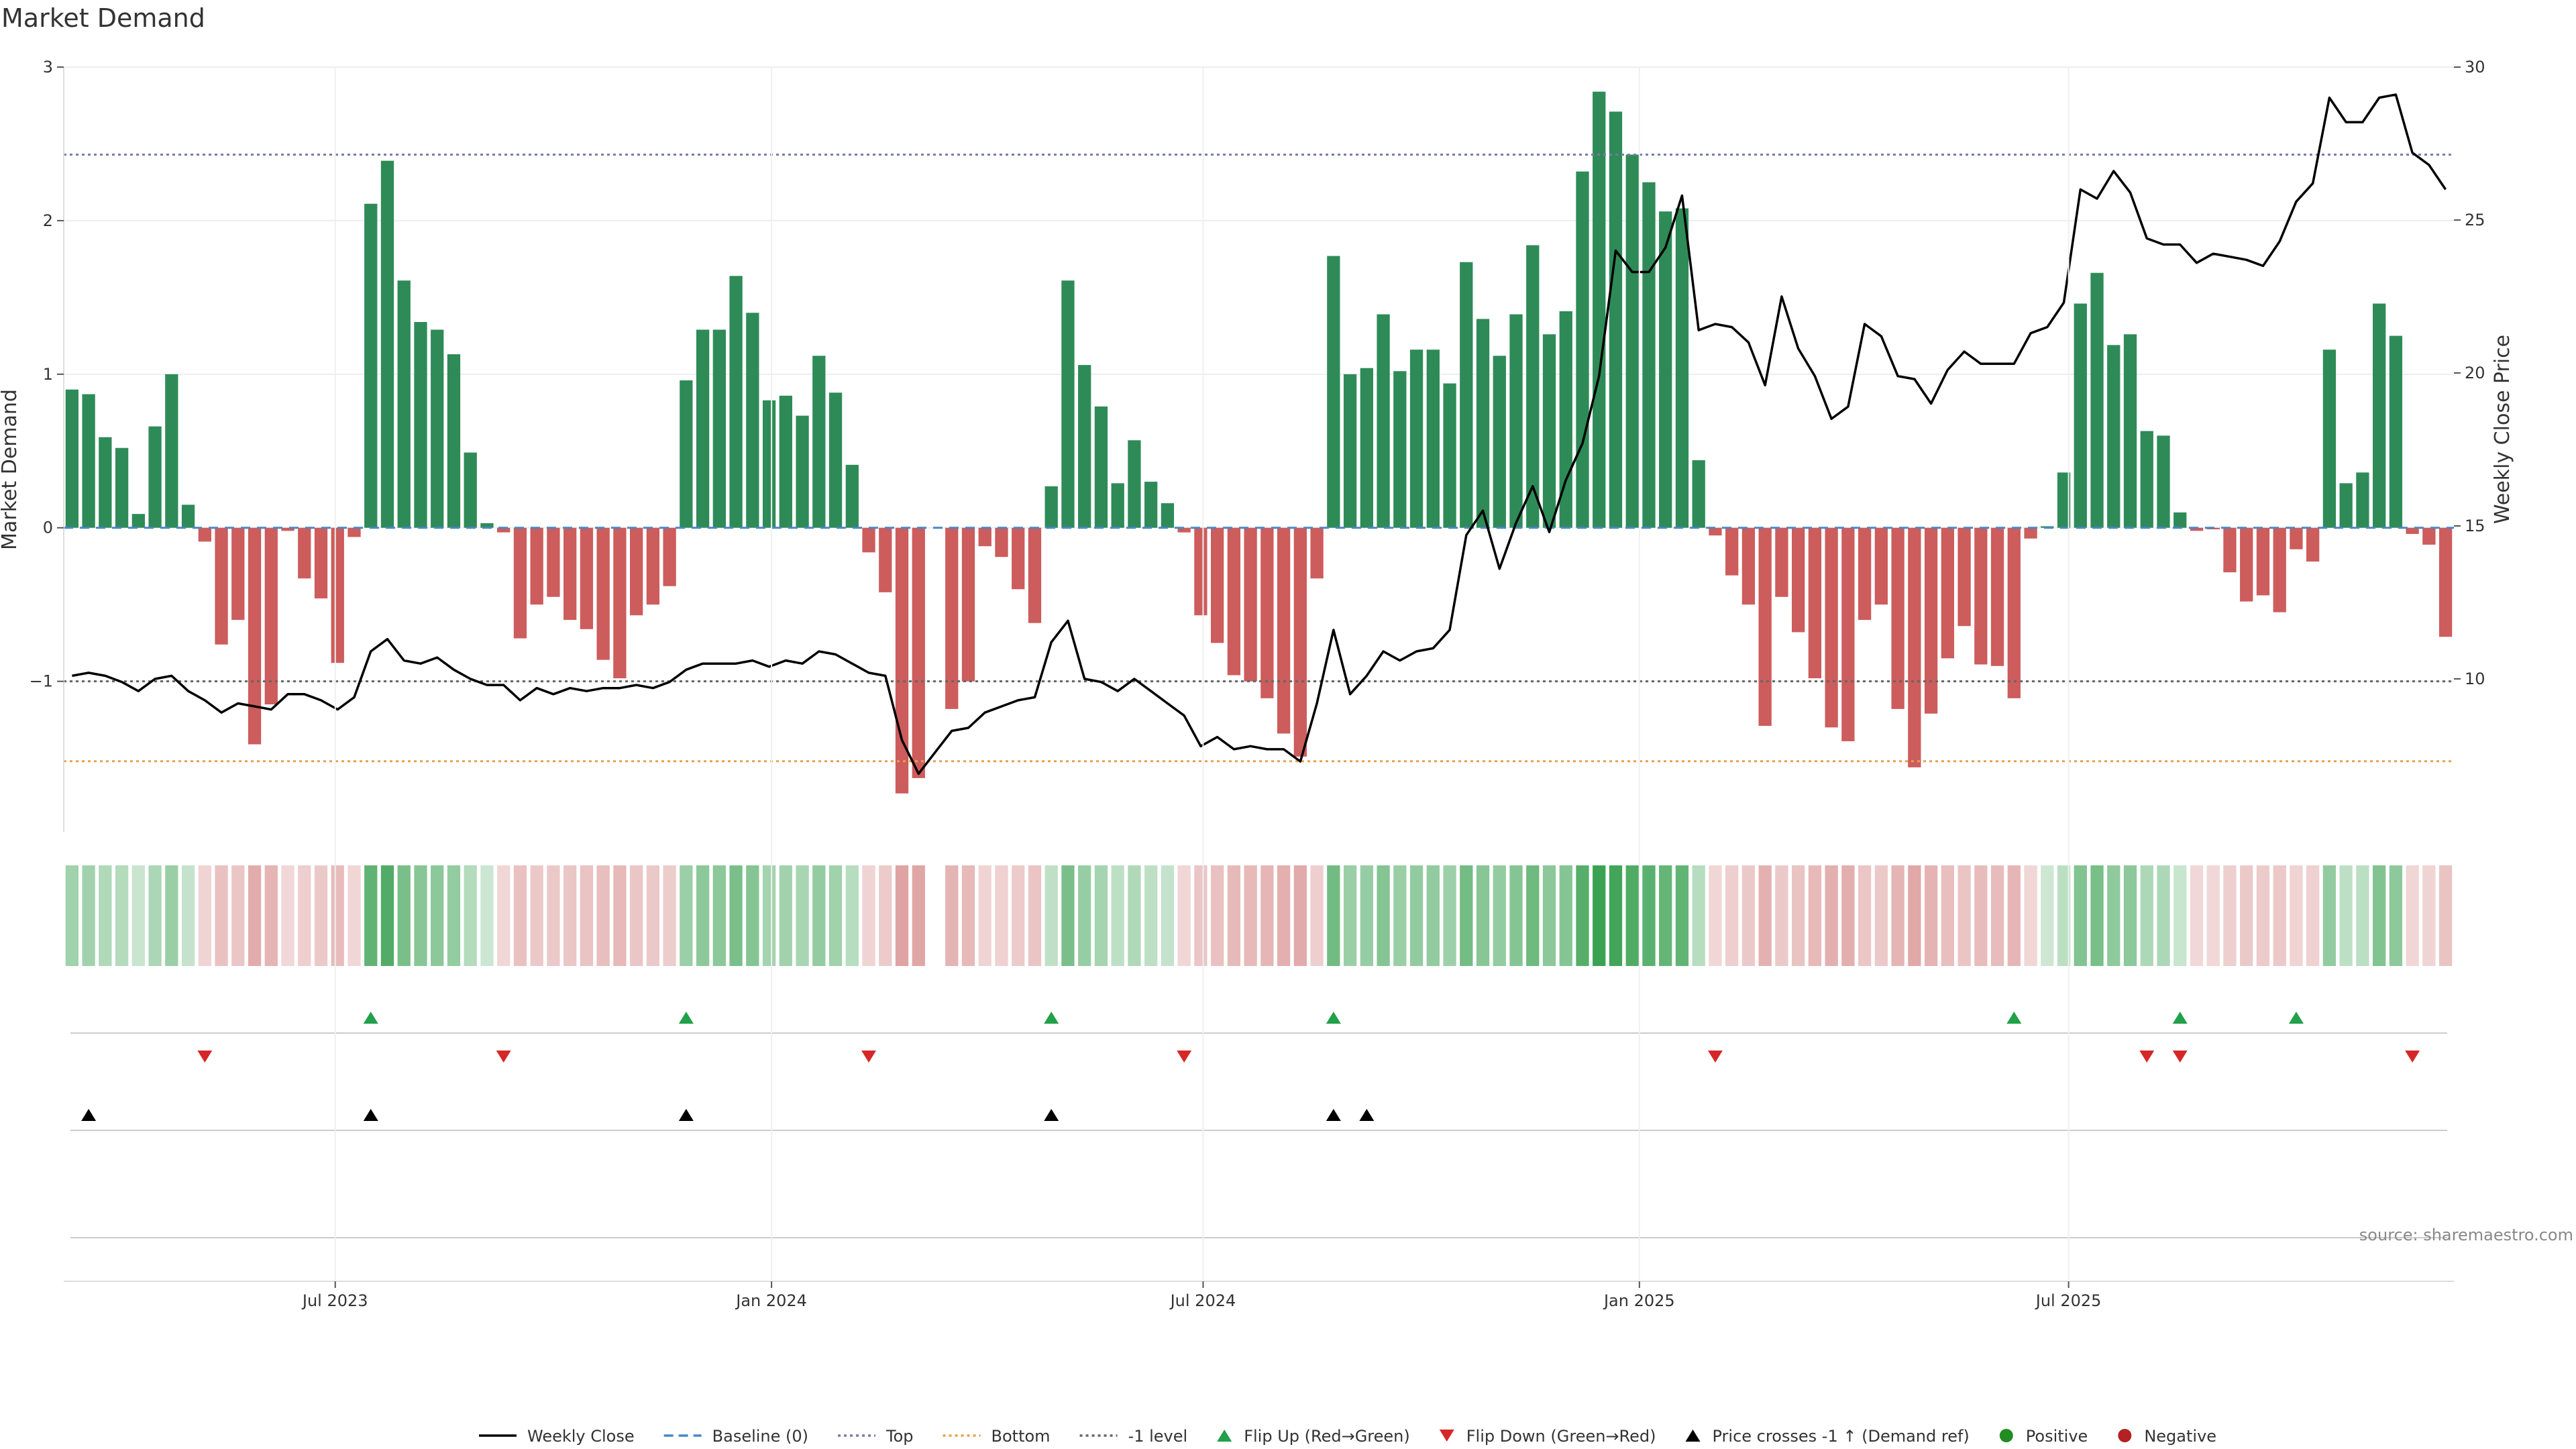 The image size is (2576, 1449). Describe the element at coordinates (899, 1436) in the screenshot. I see `legend-label: Top` at that location.